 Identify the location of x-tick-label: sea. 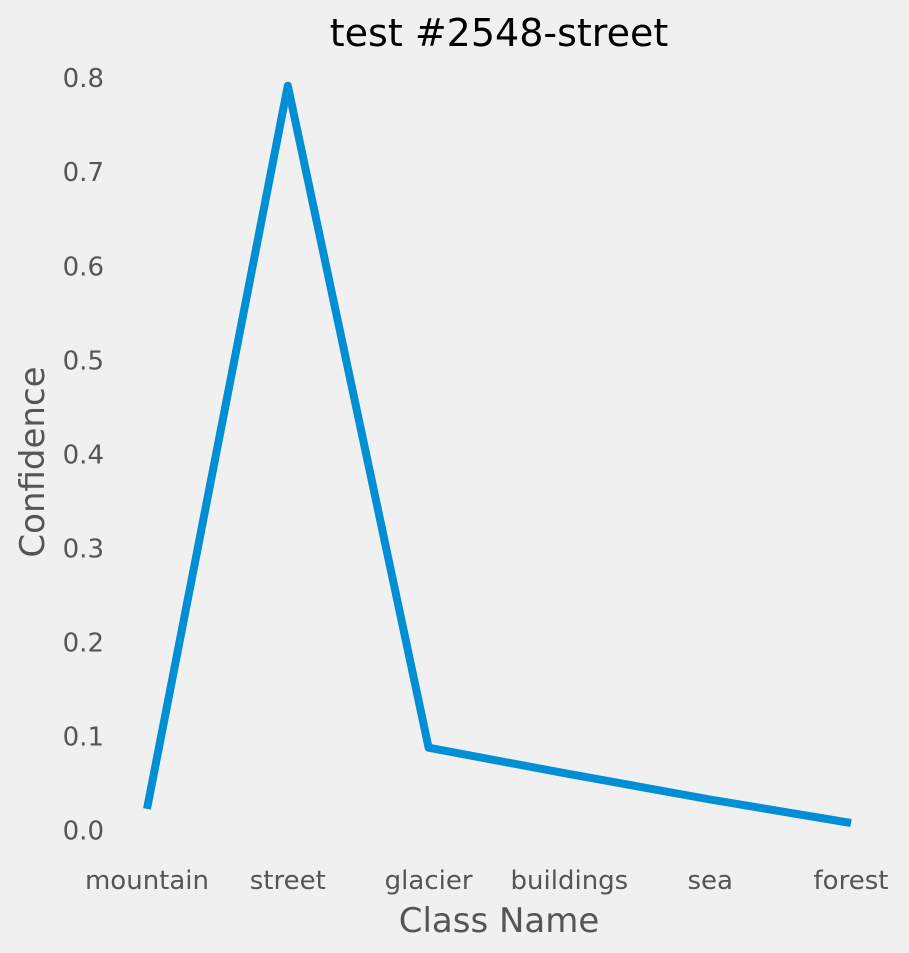
(709, 881).